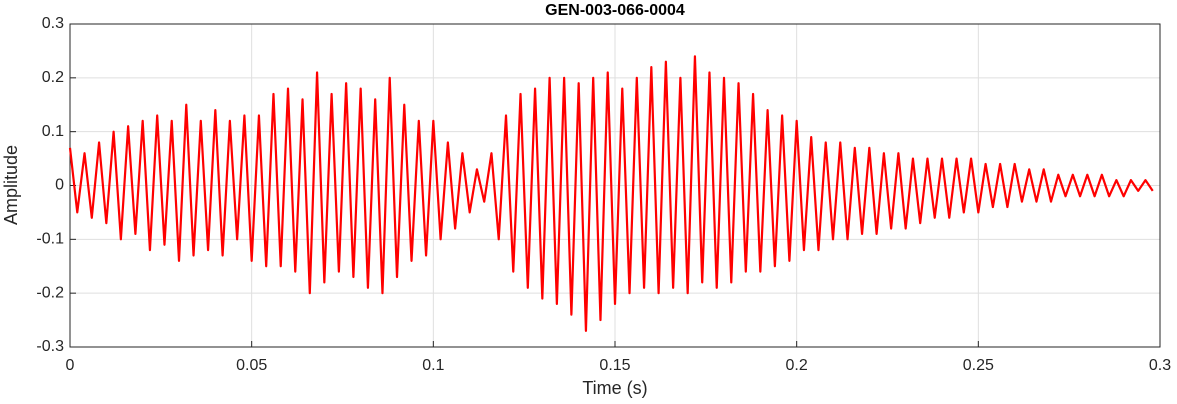 The height and width of the screenshot is (404, 1177). I want to click on y-axis-label: Amplitude, so click(11, 185).